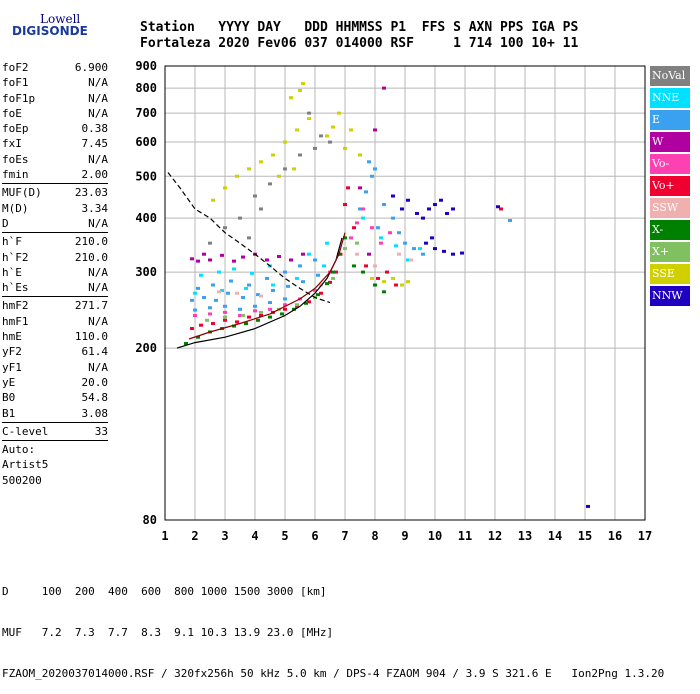  Describe the element at coordinates (5, 223) in the screenshot. I see `param-name: D` at that location.